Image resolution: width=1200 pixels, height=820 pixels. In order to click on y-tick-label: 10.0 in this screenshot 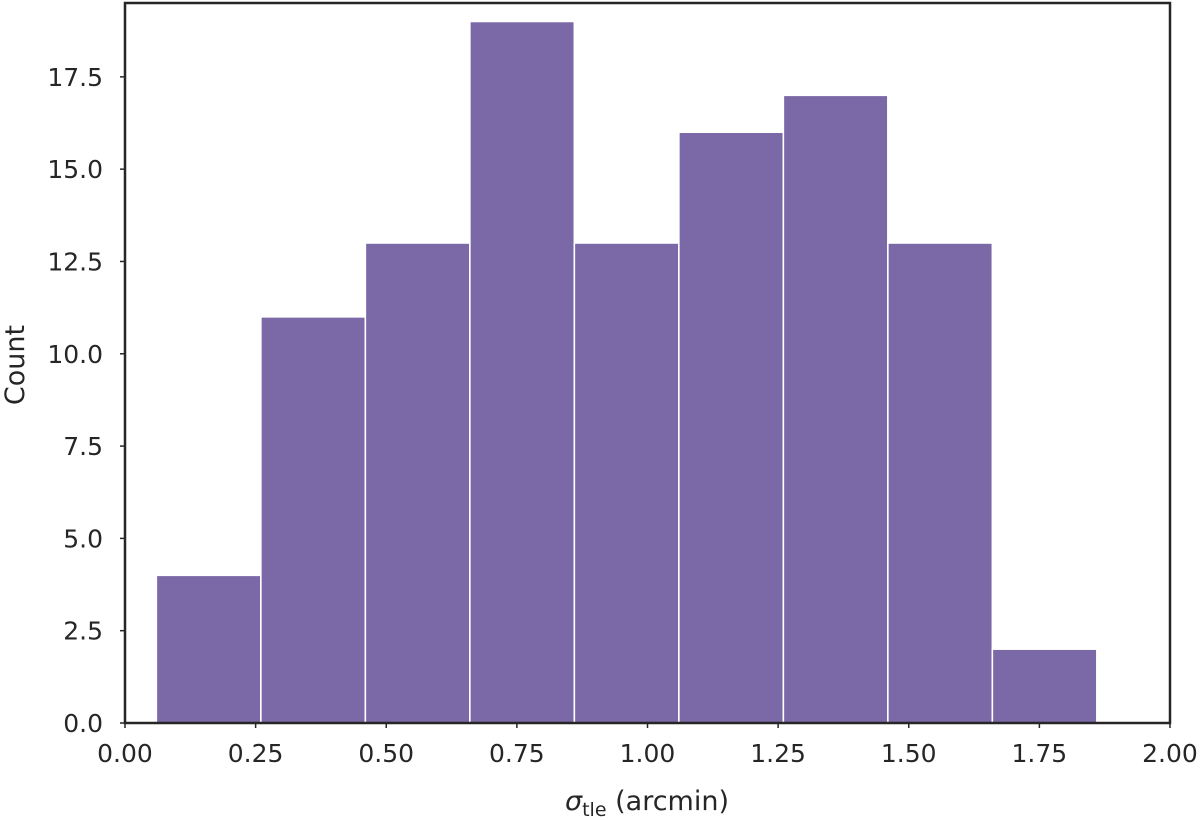, I will do `click(75, 354)`.